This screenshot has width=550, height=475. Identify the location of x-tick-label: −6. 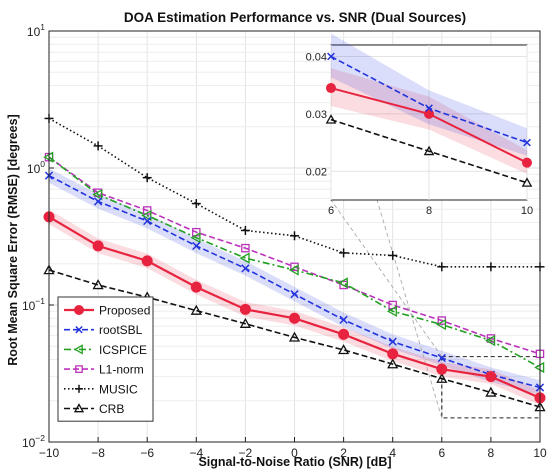
(147, 453).